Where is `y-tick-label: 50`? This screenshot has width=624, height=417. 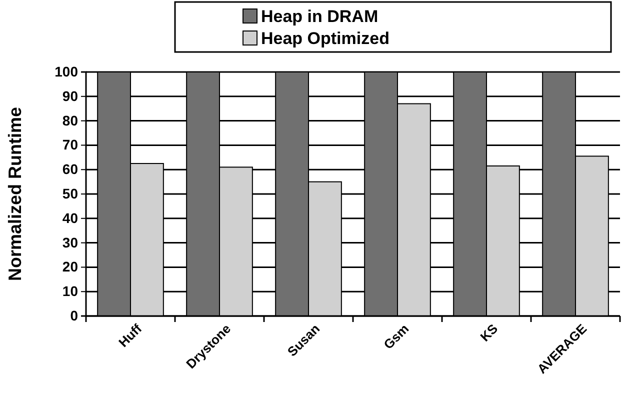 y-tick-label: 50 is located at coordinates (70, 193).